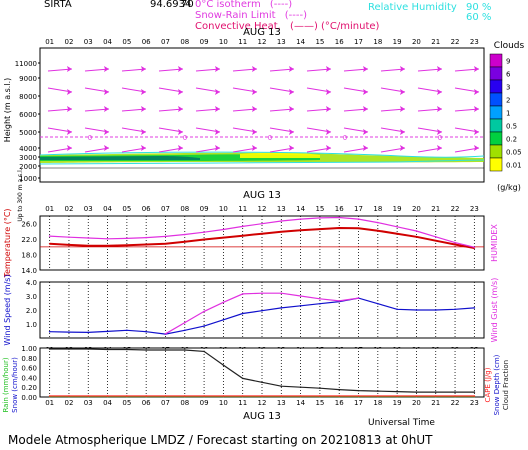 The image size is (528, 450). Describe the element at coordinates (358, 209) in the screenshot. I see `hour-label-upper-bottom-17: 17` at that location.